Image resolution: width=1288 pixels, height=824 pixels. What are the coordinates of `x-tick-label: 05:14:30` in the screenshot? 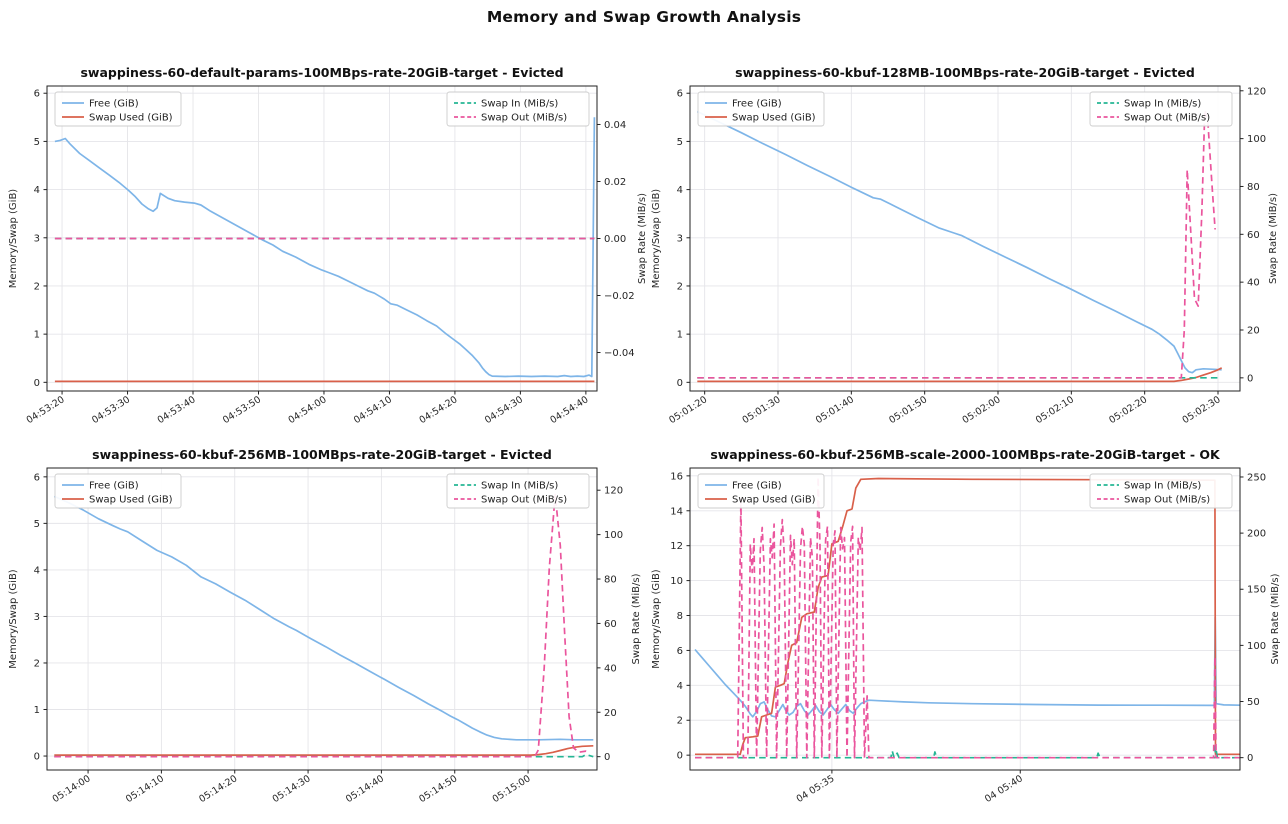 It's located at (292, 789).